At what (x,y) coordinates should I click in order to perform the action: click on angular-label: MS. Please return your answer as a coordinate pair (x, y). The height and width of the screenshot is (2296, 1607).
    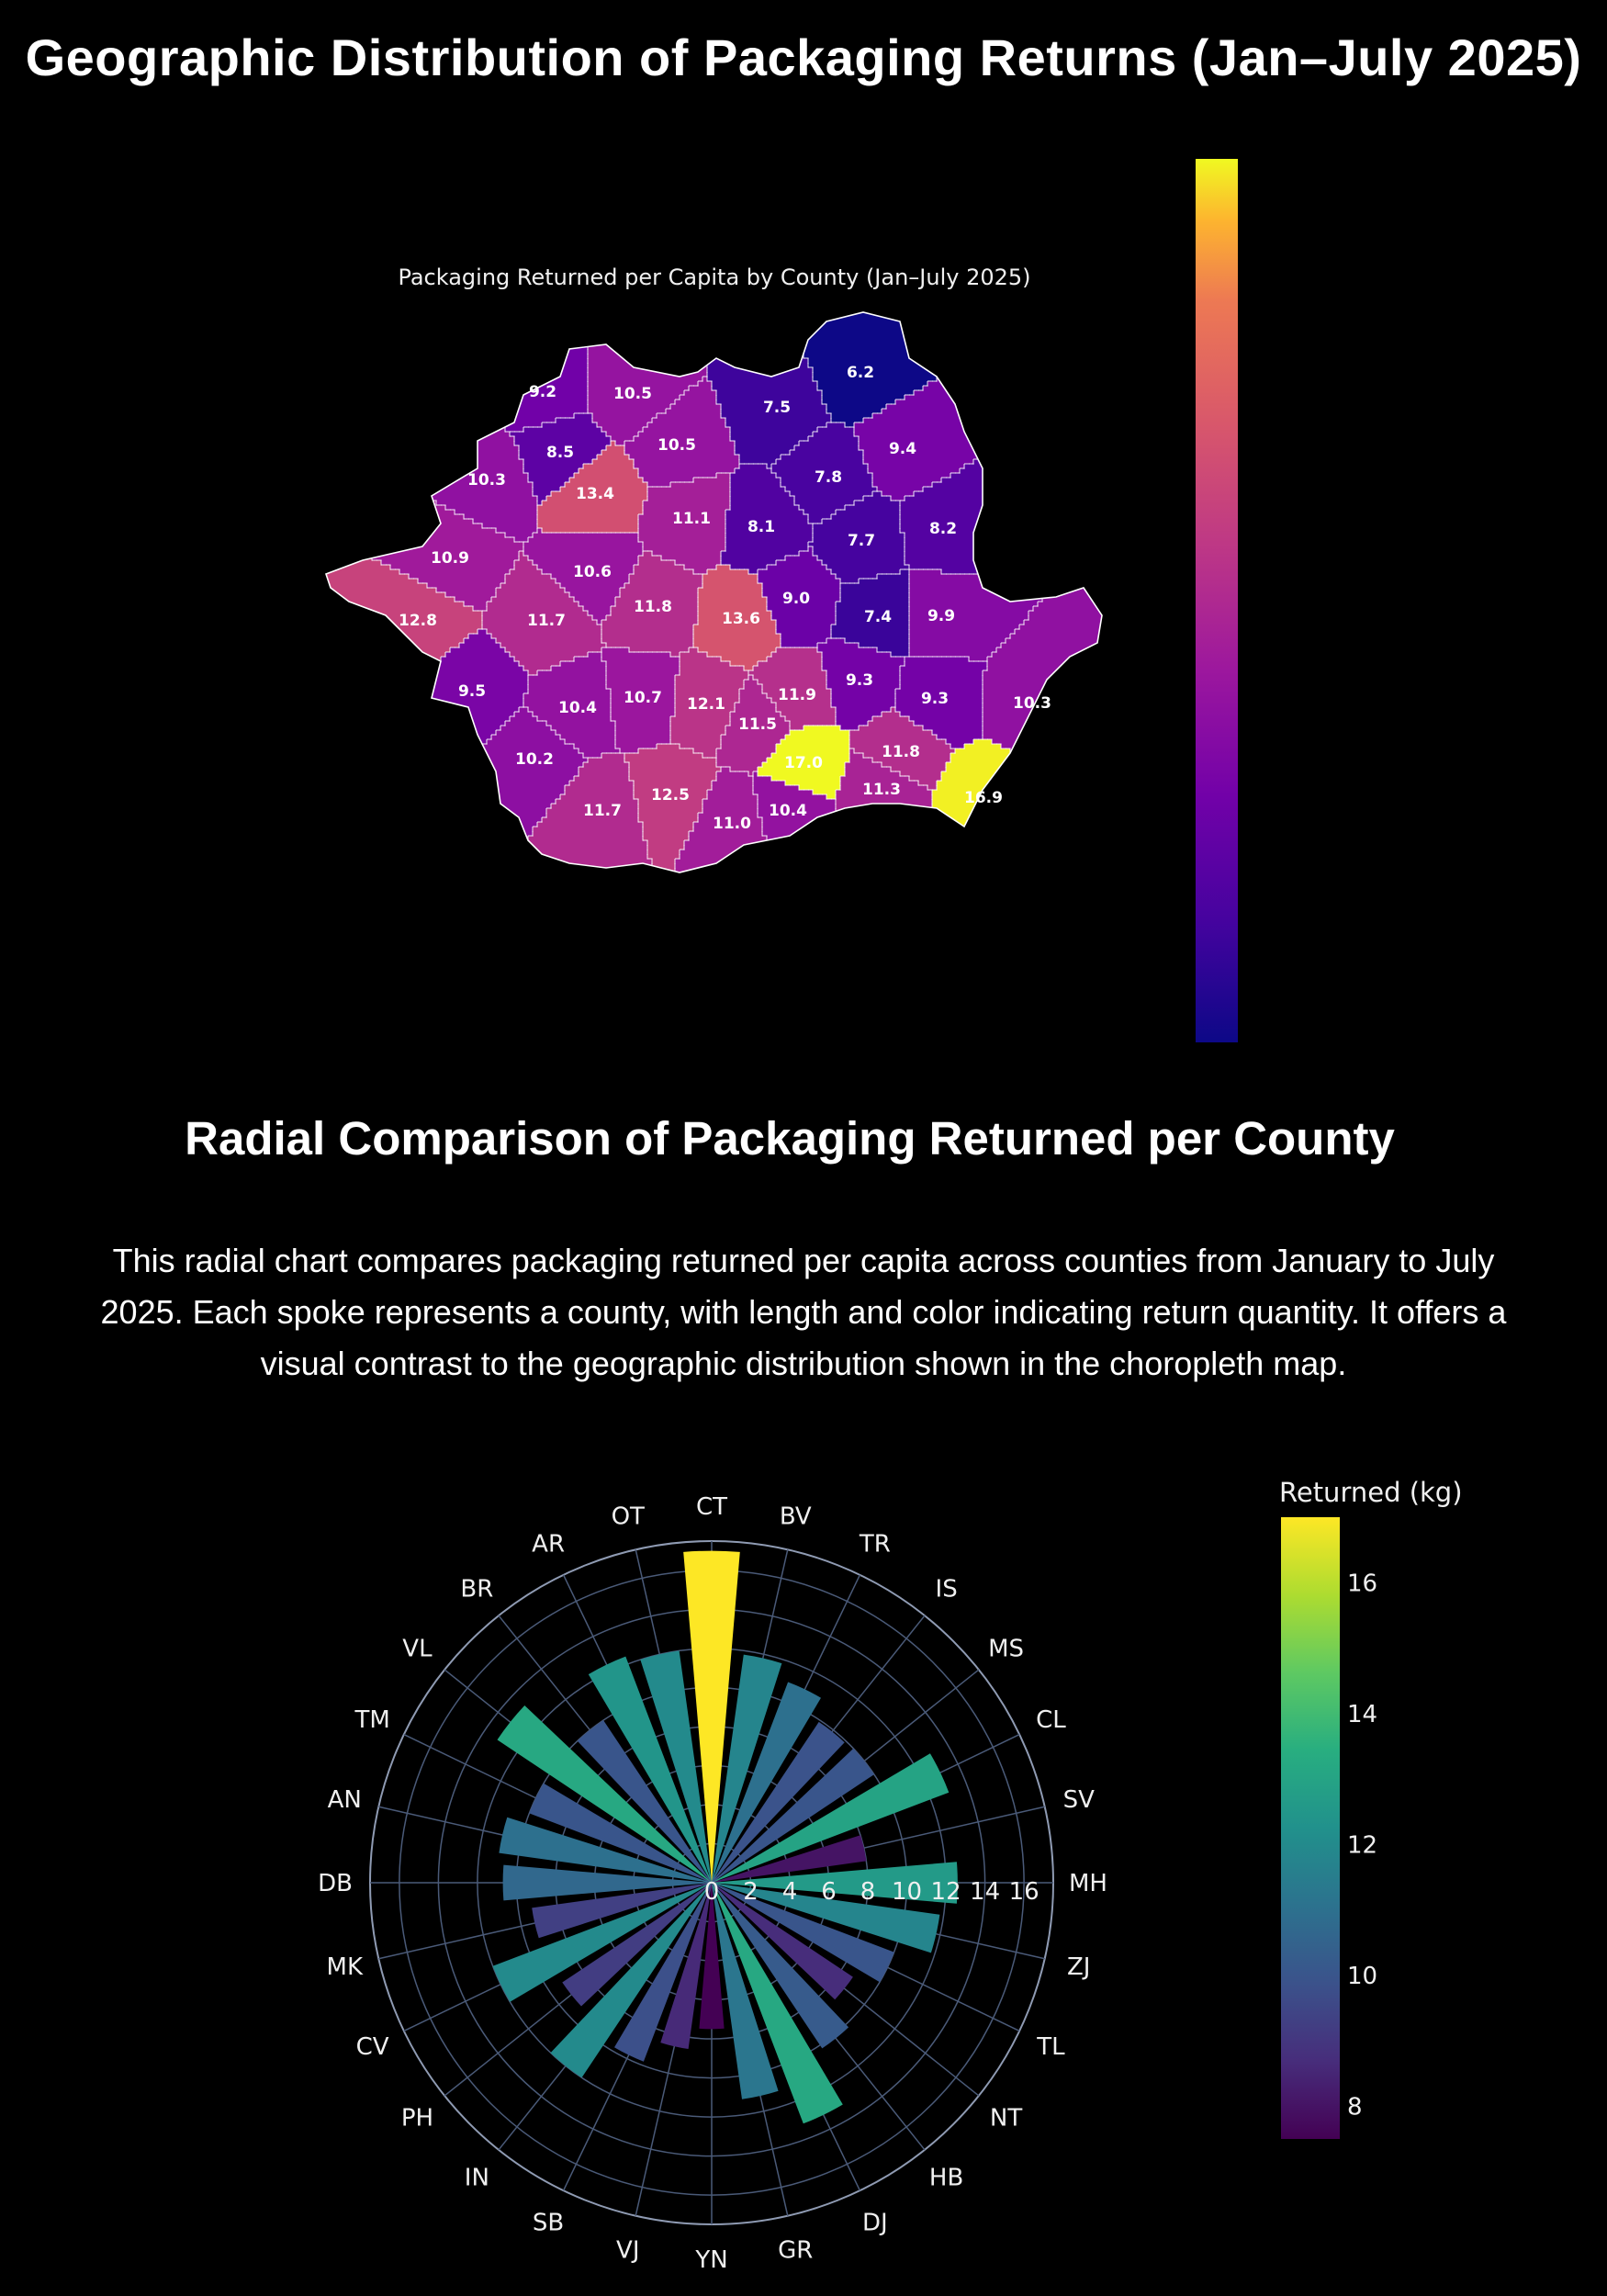
    Looking at the image, I should click on (1006, 1648).